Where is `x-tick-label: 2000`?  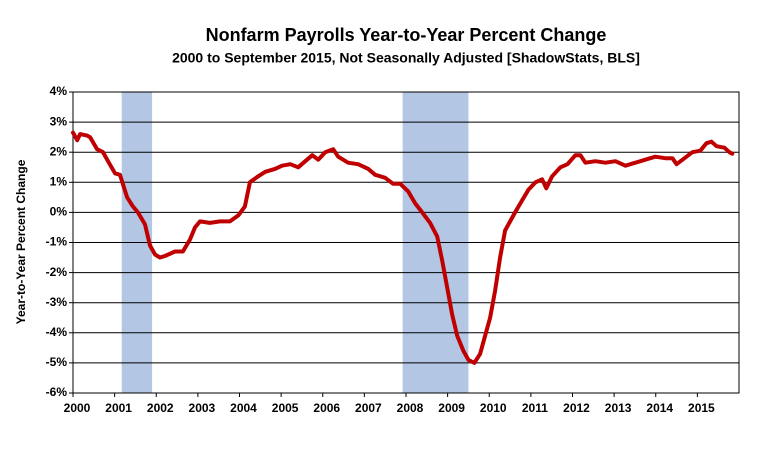
x-tick-label: 2000 is located at coordinates (77, 408).